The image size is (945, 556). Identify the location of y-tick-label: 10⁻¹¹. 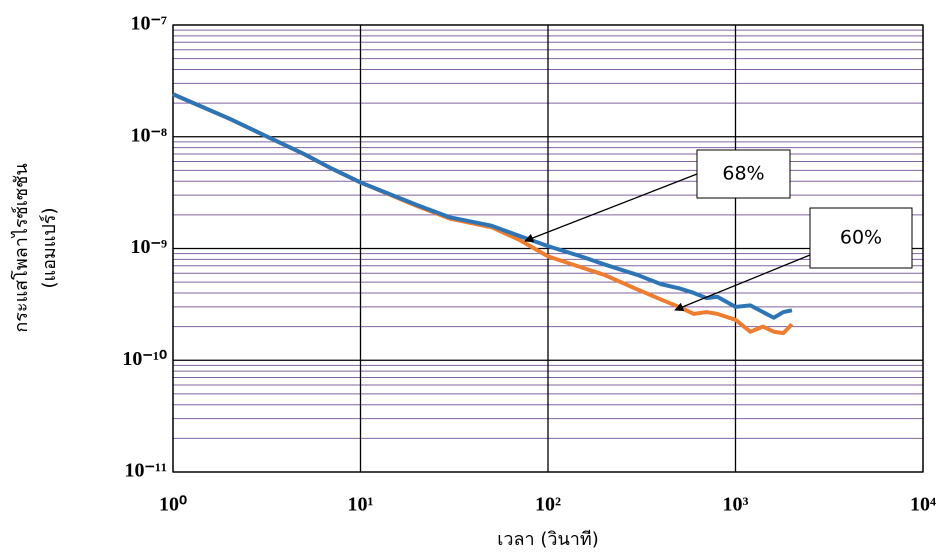
(145, 471).